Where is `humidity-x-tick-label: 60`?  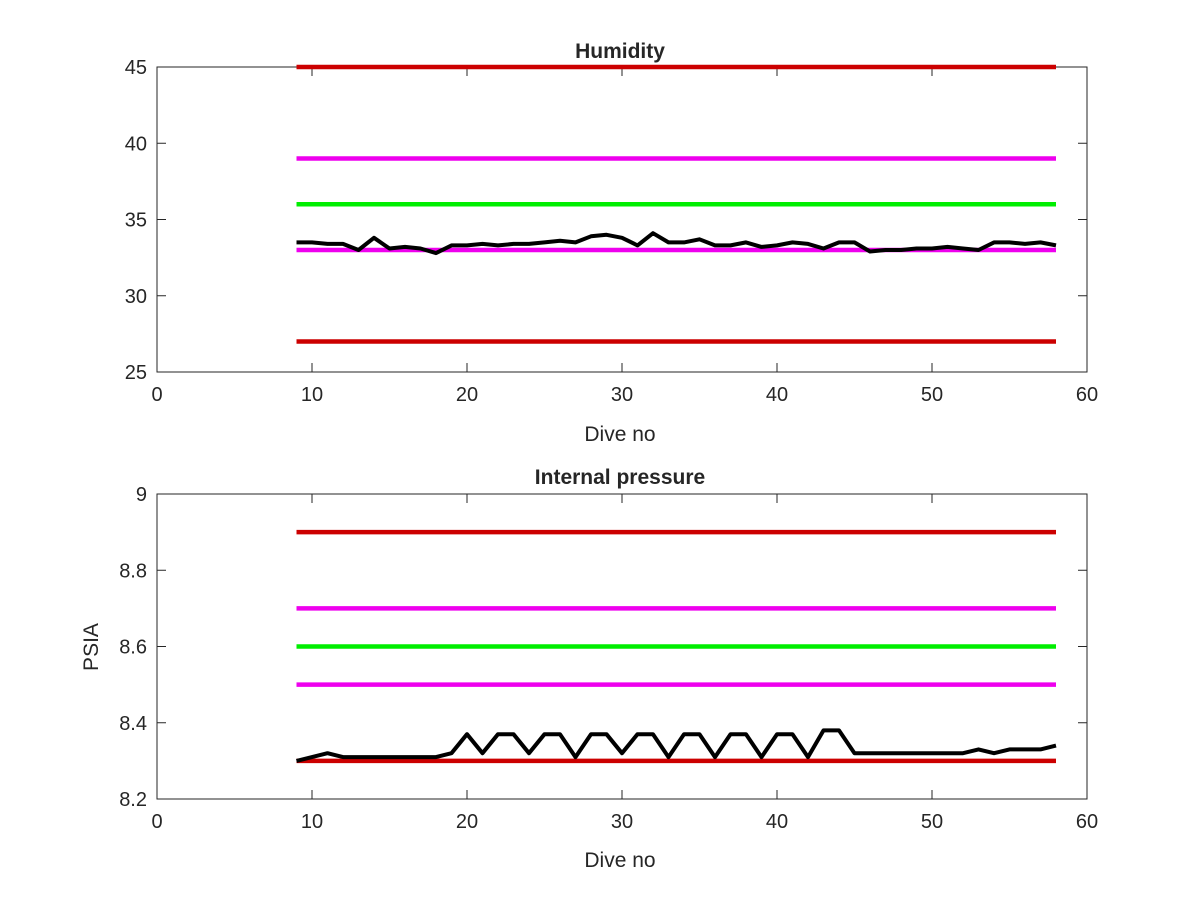 humidity-x-tick-label: 60 is located at coordinates (1087, 395).